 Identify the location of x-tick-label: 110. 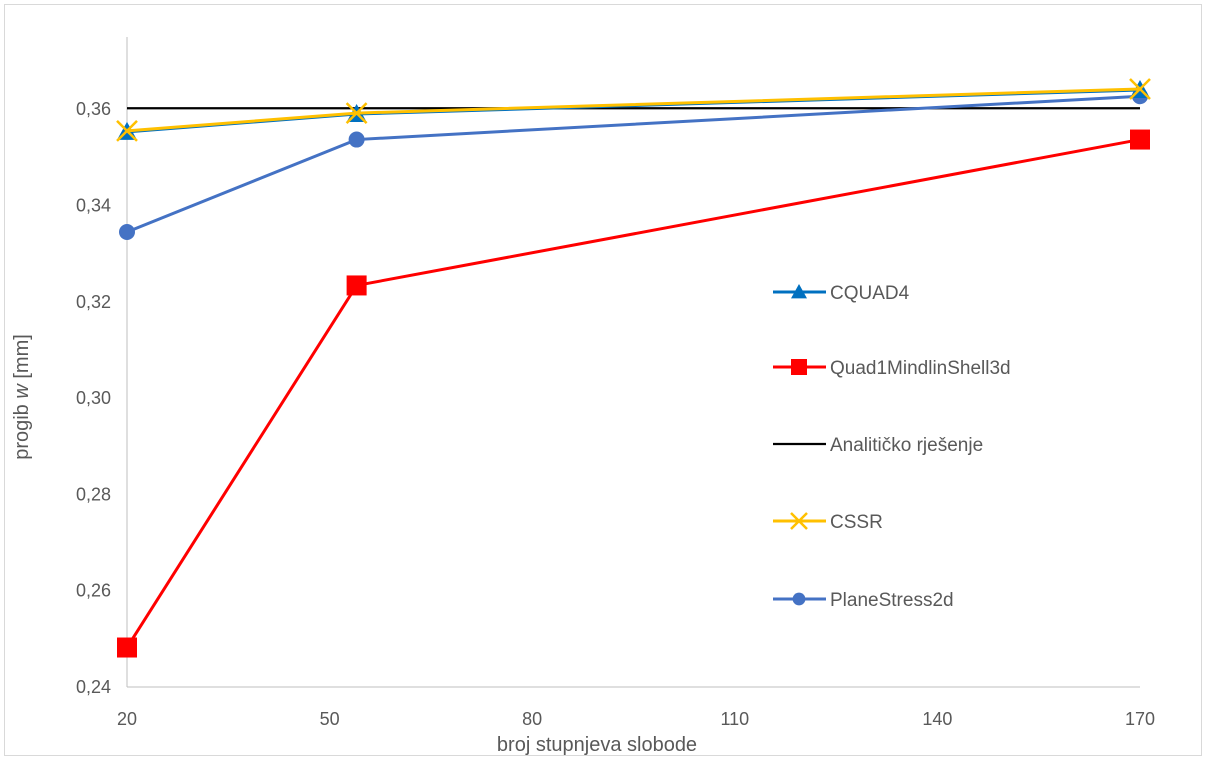
(734, 719).